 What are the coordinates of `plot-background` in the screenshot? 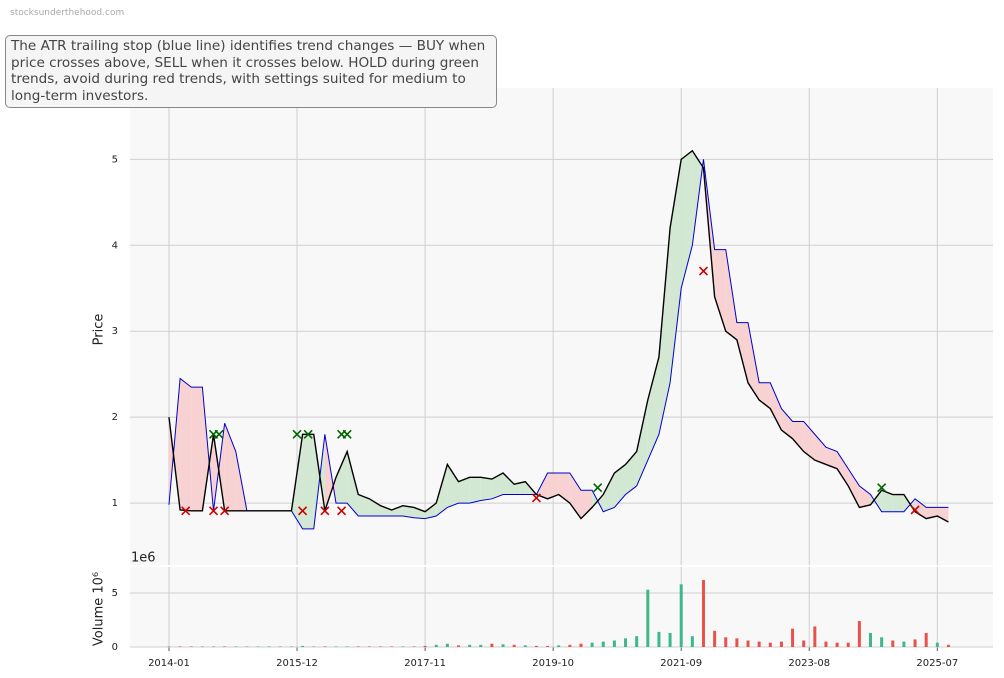 It's located at (561, 607).